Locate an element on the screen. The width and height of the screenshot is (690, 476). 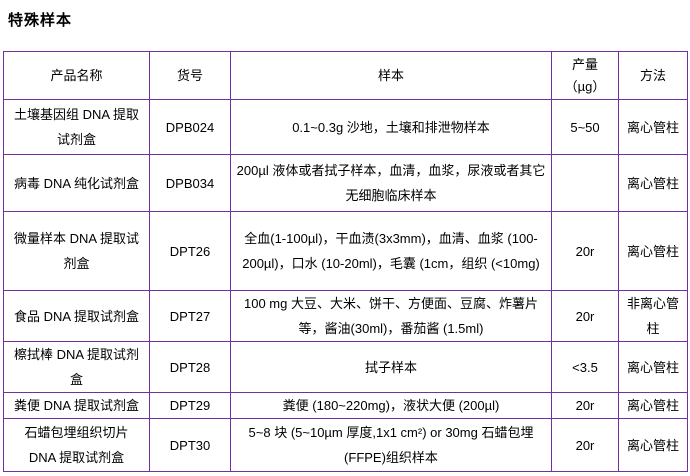
cell-catalog-number: DPB034 is located at coordinates (190, 183).